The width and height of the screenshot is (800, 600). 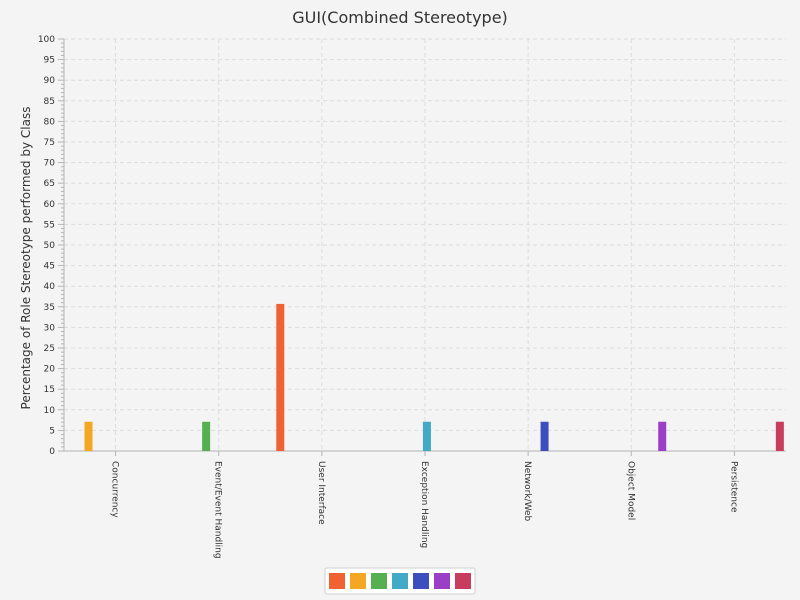 What do you see at coordinates (50, 205) in the screenshot?
I see `y-tick-label-12: 60` at bounding box center [50, 205].